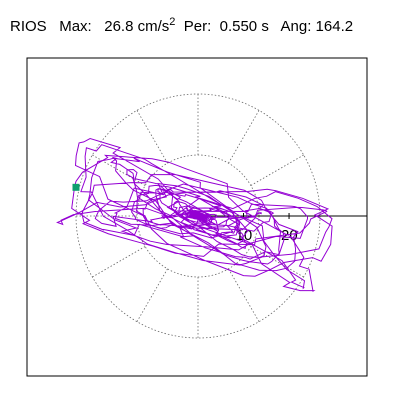 This screenshot has height=400, width=400. What do you see at coordinates (153, 26) in the screenshot?
I see `max-unit: cm/s` at bounding box center [153, 26].